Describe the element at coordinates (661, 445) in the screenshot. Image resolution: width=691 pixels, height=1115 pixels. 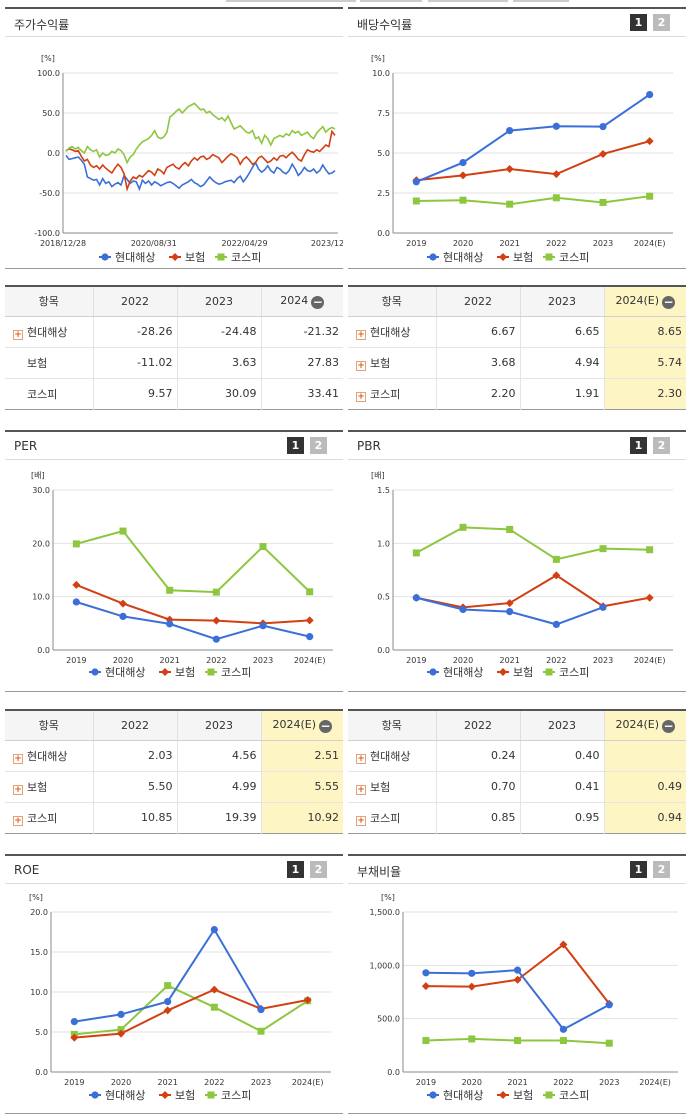
I see `pbr-page-2-button: 2` at that location.